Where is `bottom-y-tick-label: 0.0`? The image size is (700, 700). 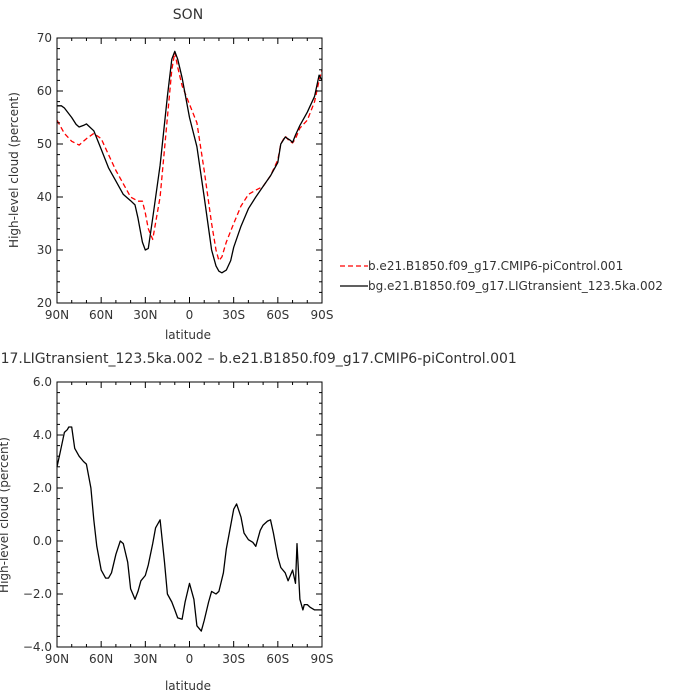
bottom-y-tick-label: 0.0 is located at coordinates (42, 541).